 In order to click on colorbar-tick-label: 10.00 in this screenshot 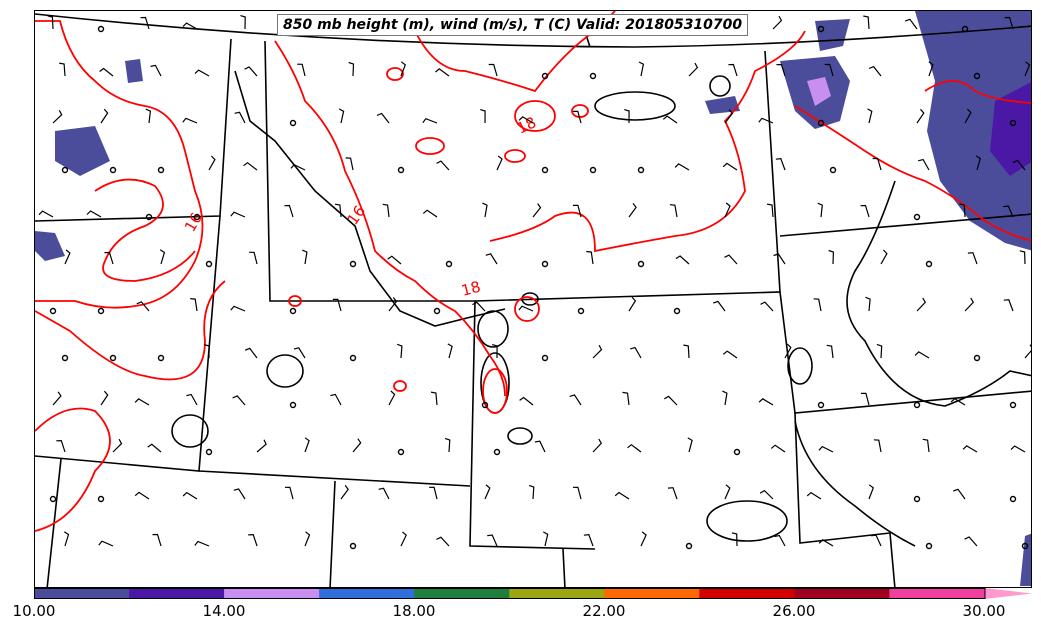, I will do `click(34, 611)`.